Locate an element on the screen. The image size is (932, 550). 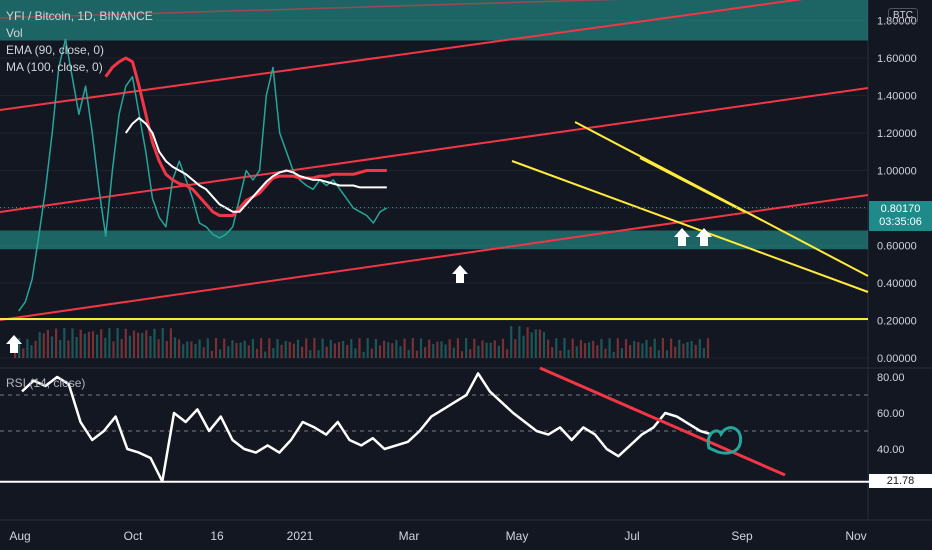
price-tick-label: 1.00000 is located at coordinates (897, 172).